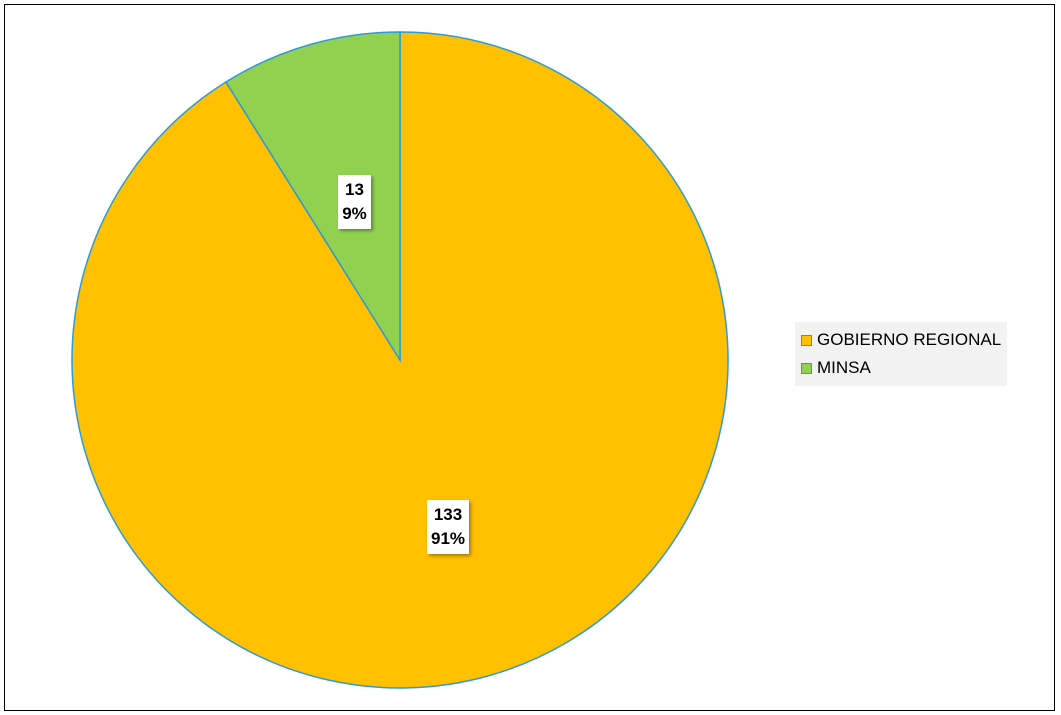 This screenshot has height=715, width=1061. What do you see at coordinates (448, 515) in the screenshot?
I see `data-label-value: 133` at bounding box center [448, 515].